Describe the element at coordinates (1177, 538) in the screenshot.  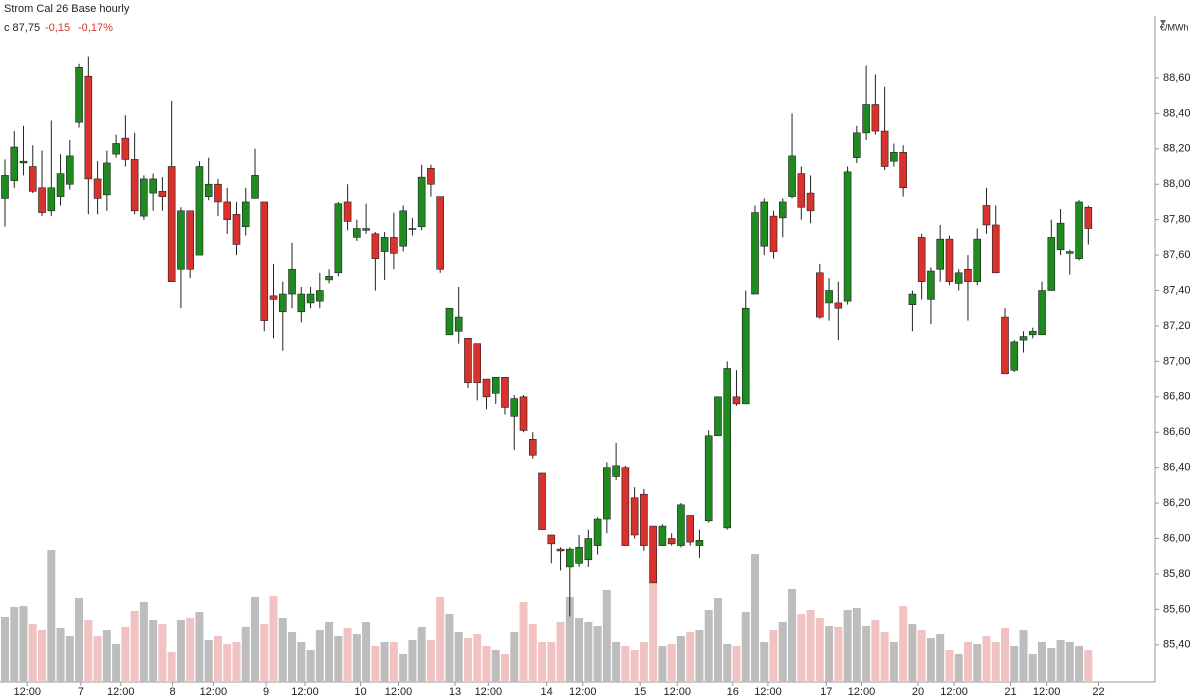
I see `y-tick-label: 86,00` at that location.